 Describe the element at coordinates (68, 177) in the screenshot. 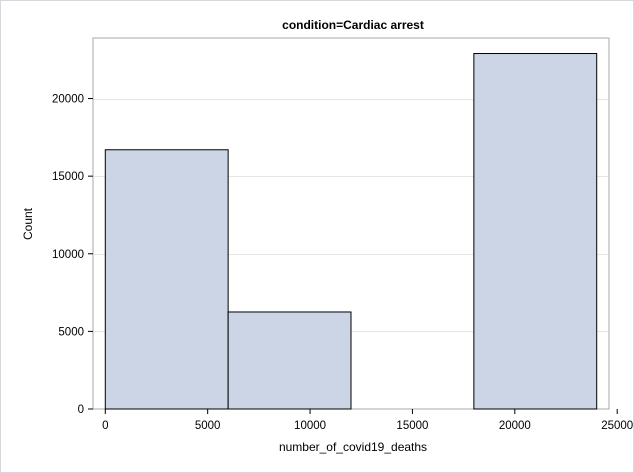

I see `y-tick-label: 15000` at that location.